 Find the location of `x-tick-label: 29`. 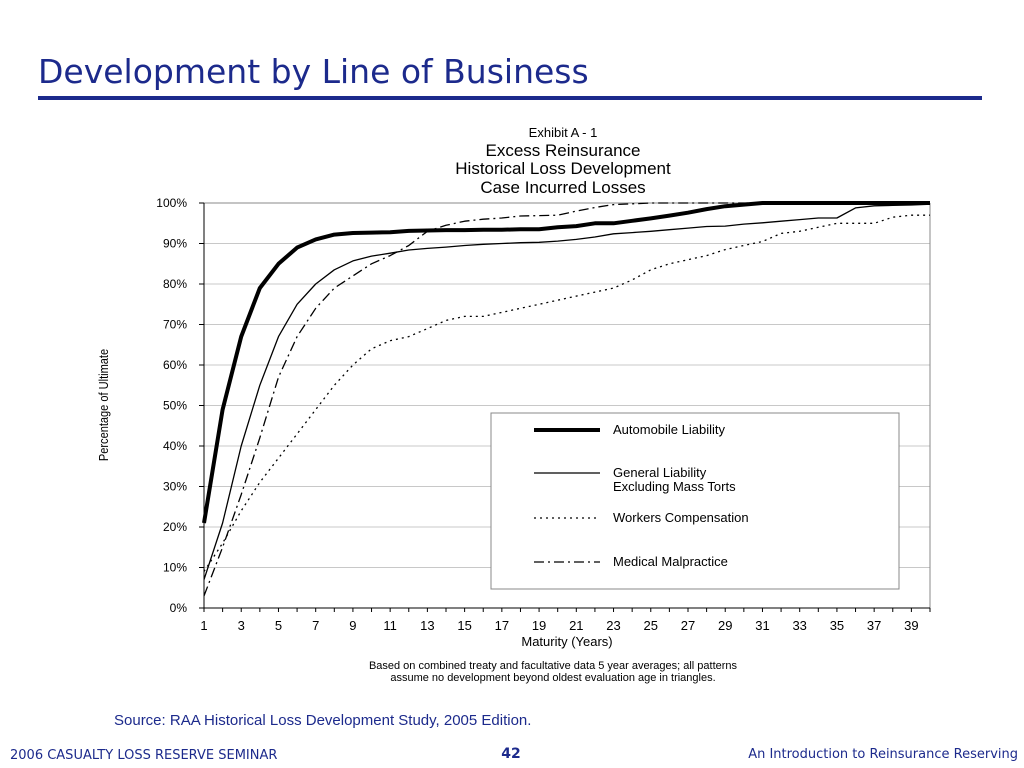

x-tick-label: 29 is located at coordinates (725, 625).